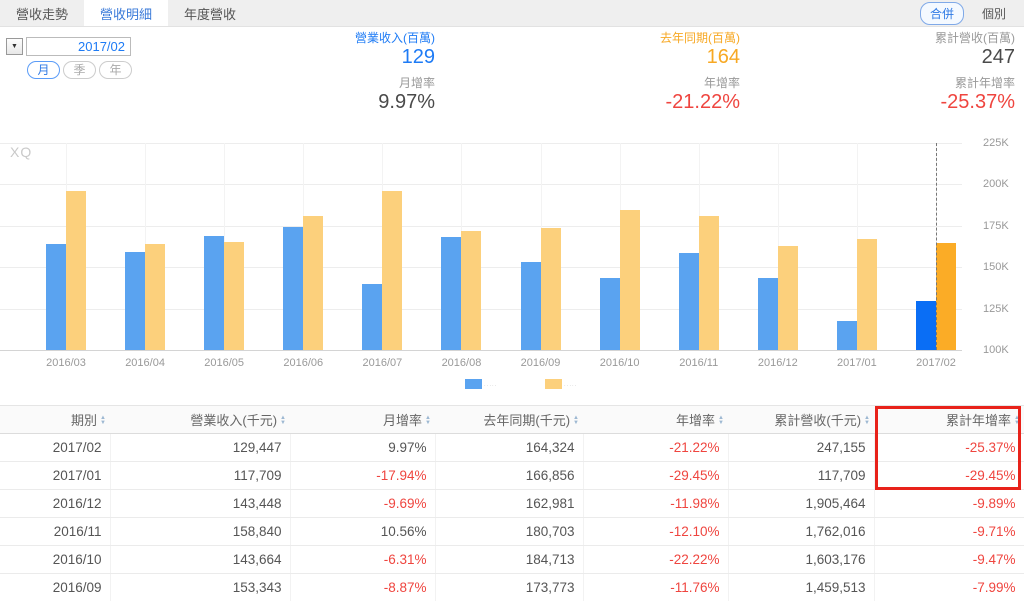  Describe the element at coordinates (946, 296) in the screenshot. I see `last-year-bar-2017/02` at that location.